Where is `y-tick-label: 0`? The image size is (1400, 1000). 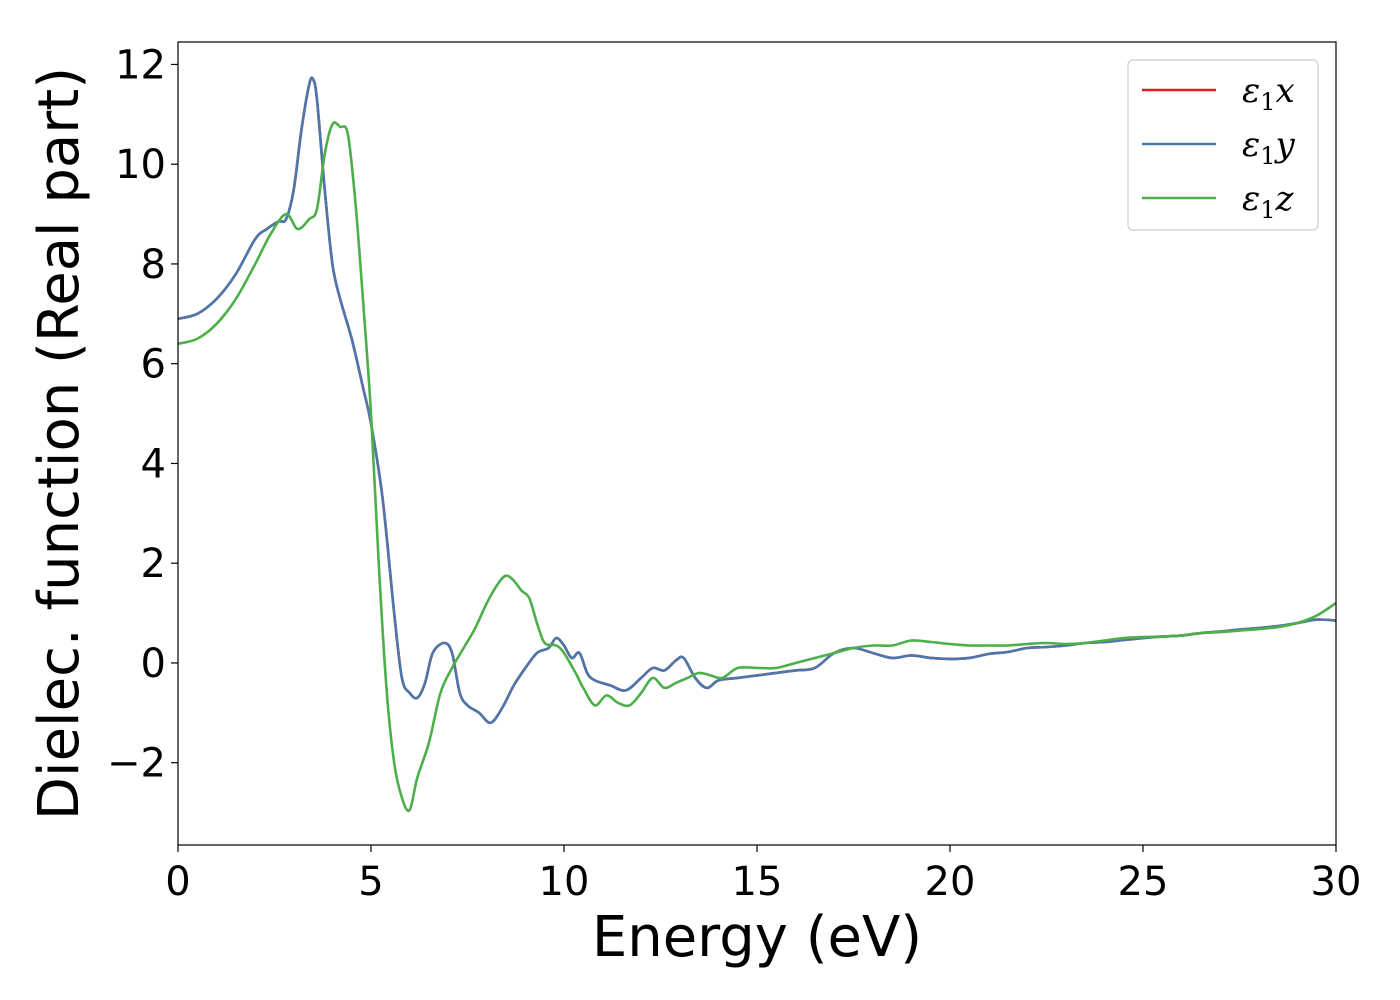
y-tick-label: 0 is located at coordinates (153, 664).